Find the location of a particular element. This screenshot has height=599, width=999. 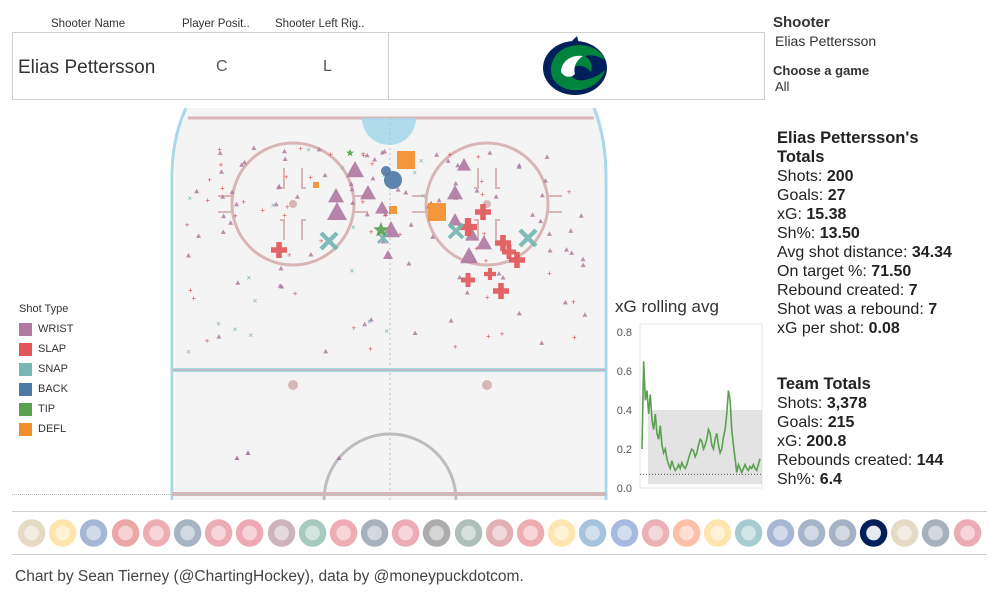

team-logo-ott is located at coordinates (655, 533).